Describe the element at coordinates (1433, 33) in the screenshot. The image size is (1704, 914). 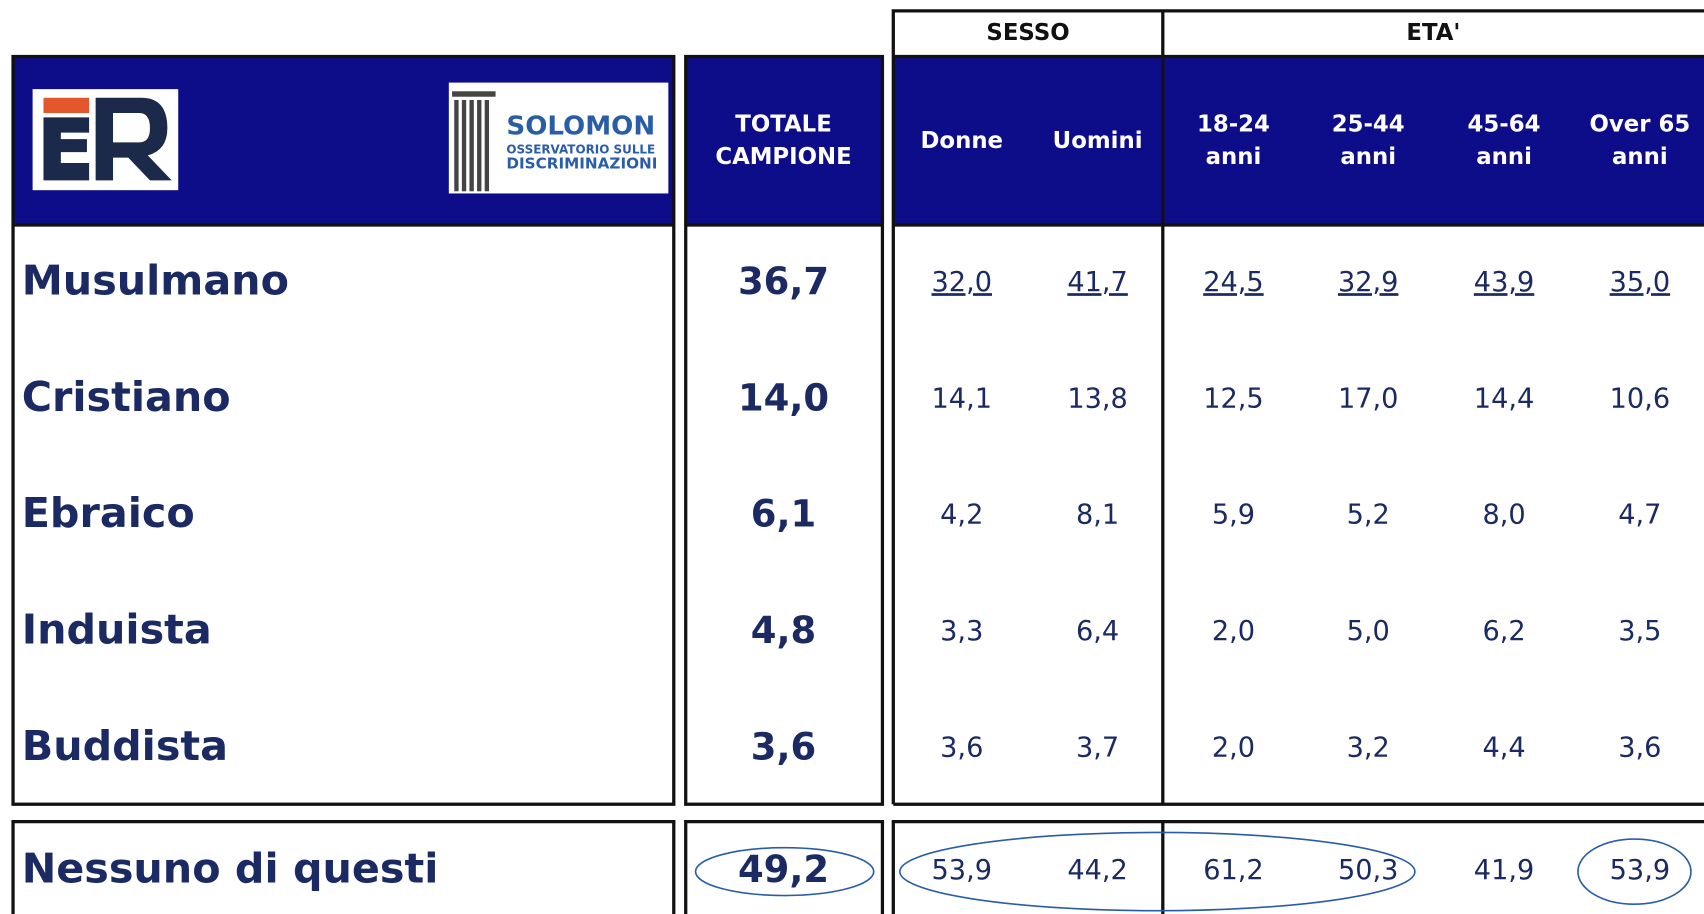
I see `group-header: ETA'` at that location.